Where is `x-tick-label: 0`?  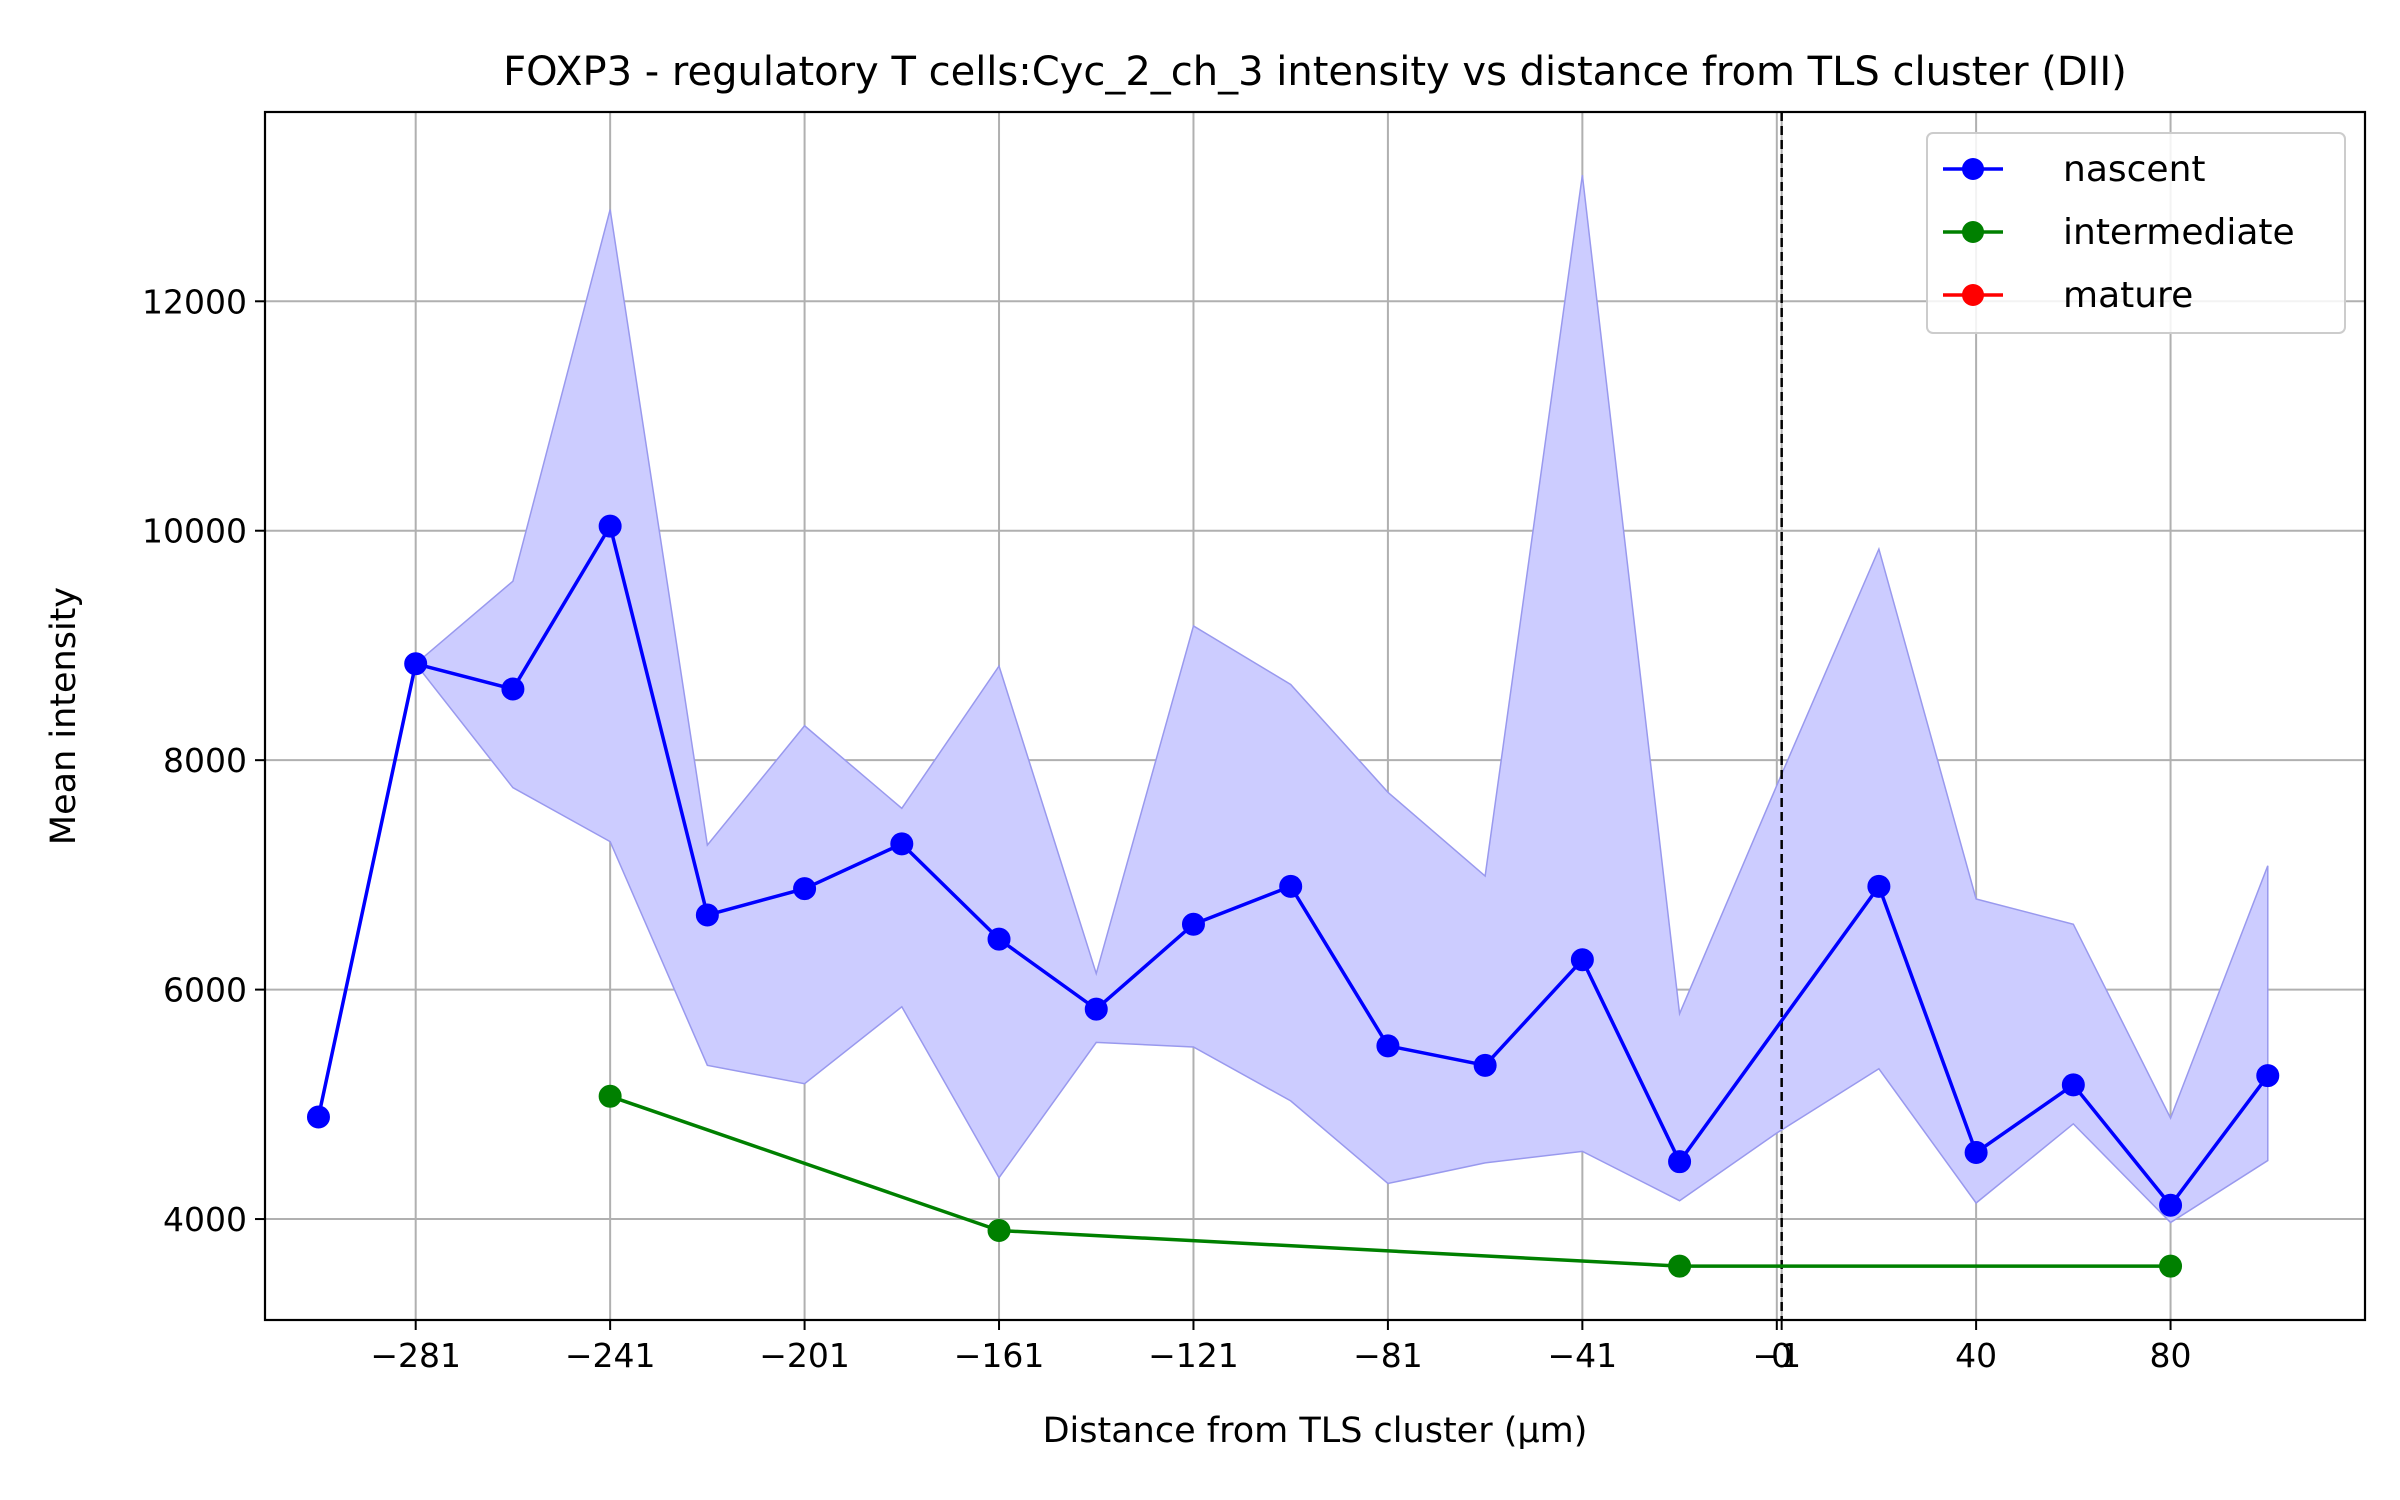 x-tick-label: 0 is located at coordinates (1781, 1355).